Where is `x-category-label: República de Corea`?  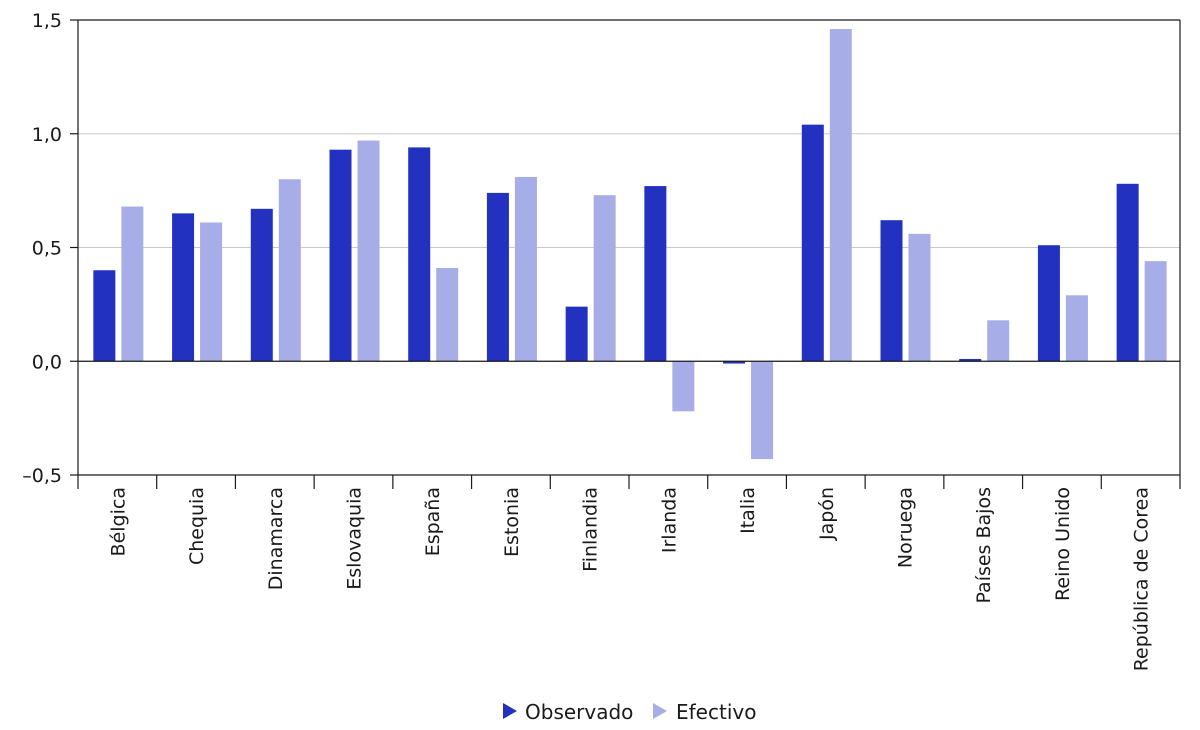 x-category-label: República de Corea is located at coordinates (1142, 579).